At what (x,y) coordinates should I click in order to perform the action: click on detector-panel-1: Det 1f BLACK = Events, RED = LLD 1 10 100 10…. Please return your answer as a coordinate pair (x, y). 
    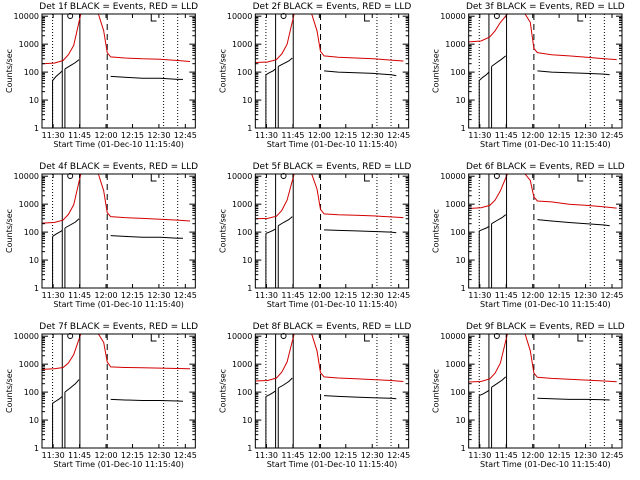
    Looking at the image, I should click on (101, 75).